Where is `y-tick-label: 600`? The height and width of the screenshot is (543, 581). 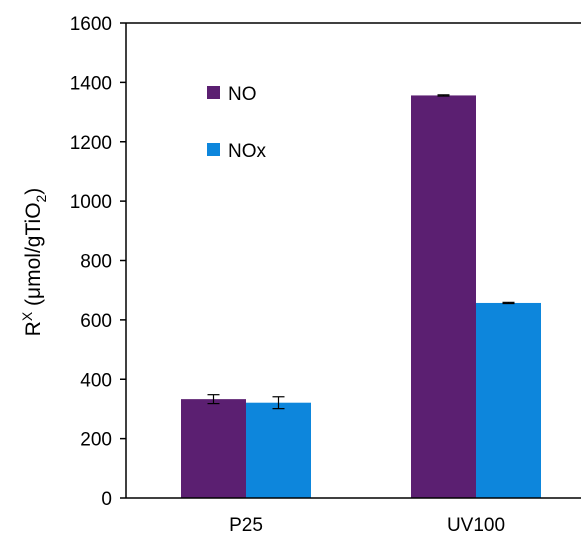 y-tick-label: 600 is located at coordinates (96, 321).